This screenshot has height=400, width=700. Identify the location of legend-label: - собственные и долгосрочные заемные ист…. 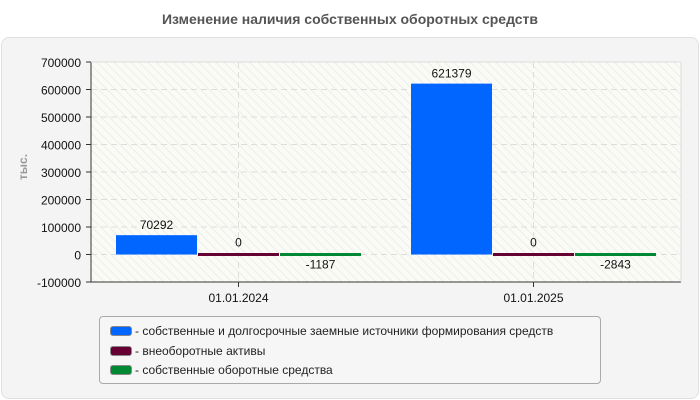
(344, 331).